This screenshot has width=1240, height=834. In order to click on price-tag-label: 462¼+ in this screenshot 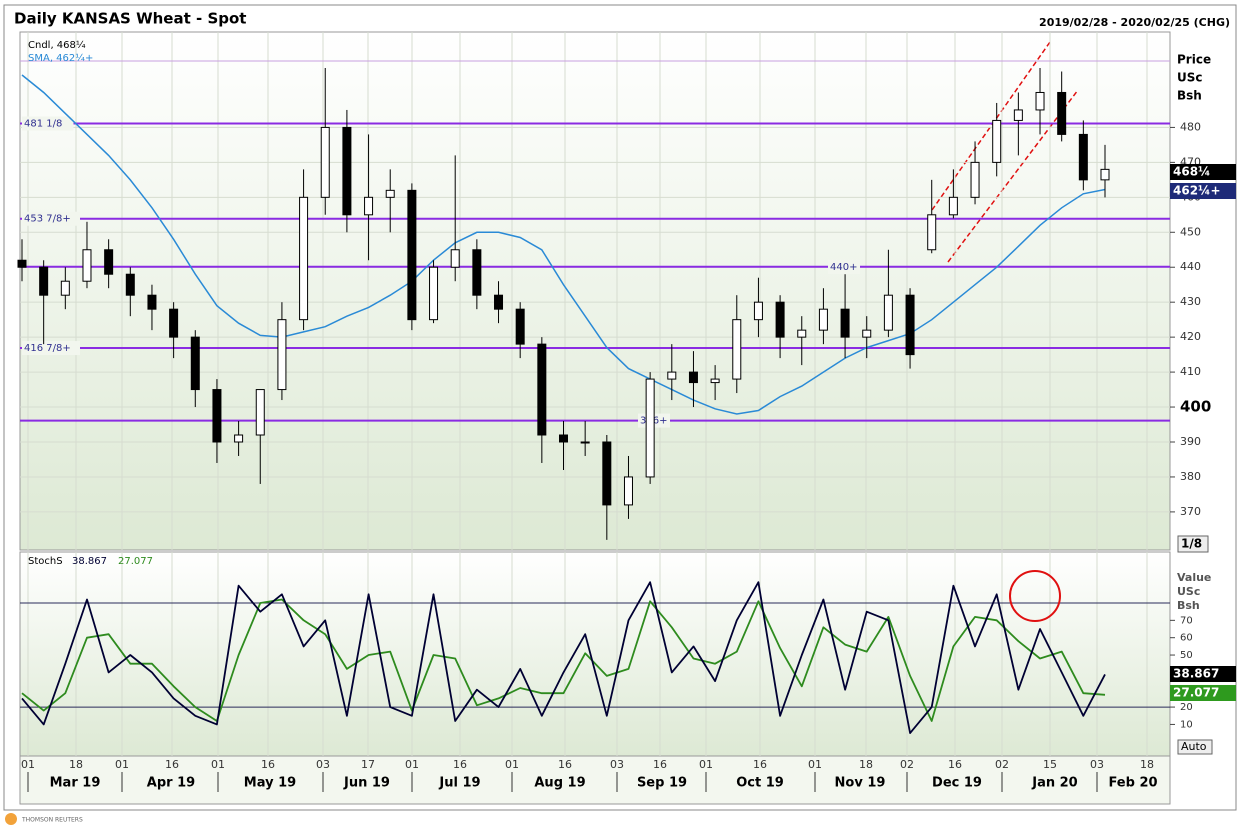, I will do `click(1197, 191)`.